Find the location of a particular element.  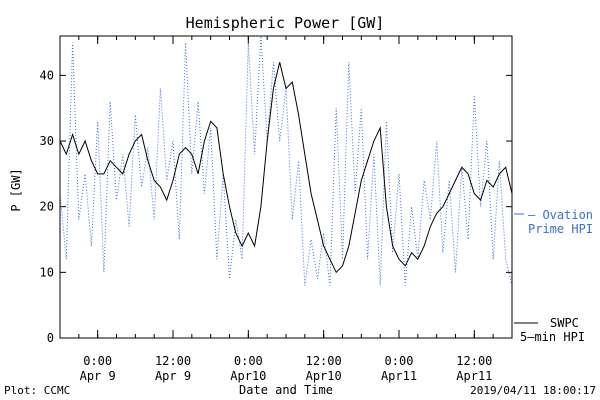

x-tick-time-5: 12:00 is located at coordinates (474, 361).